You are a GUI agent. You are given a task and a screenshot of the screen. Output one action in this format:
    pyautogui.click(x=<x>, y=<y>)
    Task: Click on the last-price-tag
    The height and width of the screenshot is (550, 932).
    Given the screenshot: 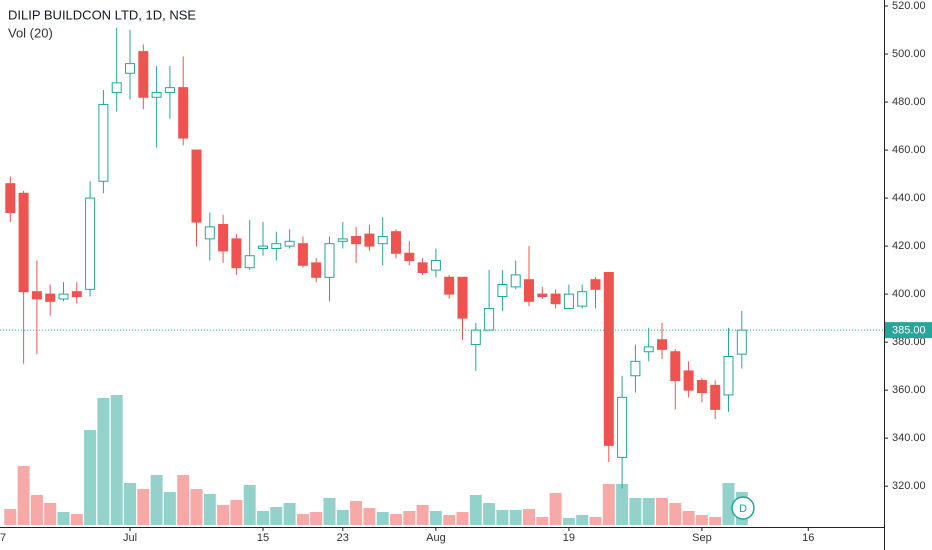 What is the action you would take?
    pyautogui.click(x=908, y=330)
    